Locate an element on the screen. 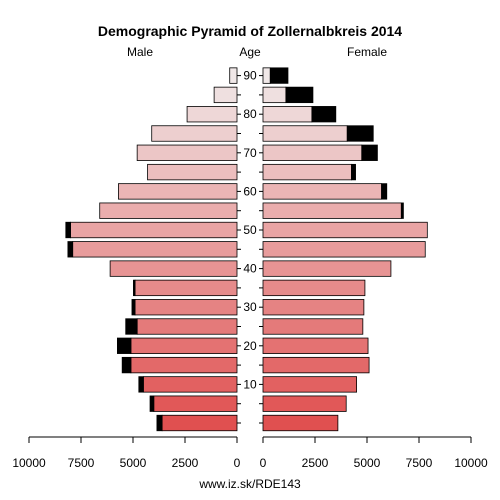 This screenshot has height=500, width=500. female-label: Female is located at coordinates (367, 52).